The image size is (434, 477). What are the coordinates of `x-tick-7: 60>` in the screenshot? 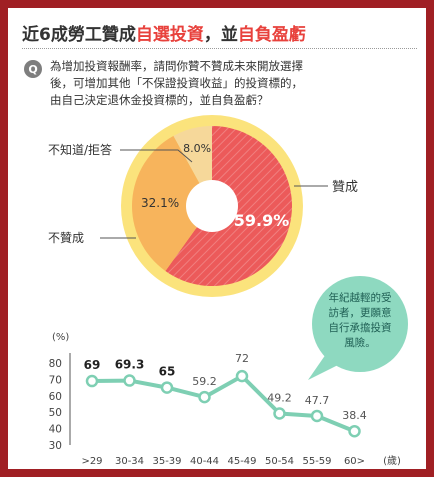 It's located at (354, 461).